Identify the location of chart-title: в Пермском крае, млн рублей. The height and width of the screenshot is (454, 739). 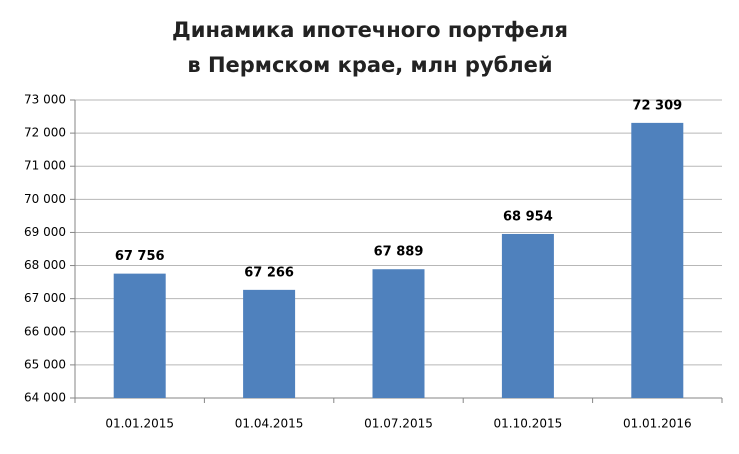
(369, 65).